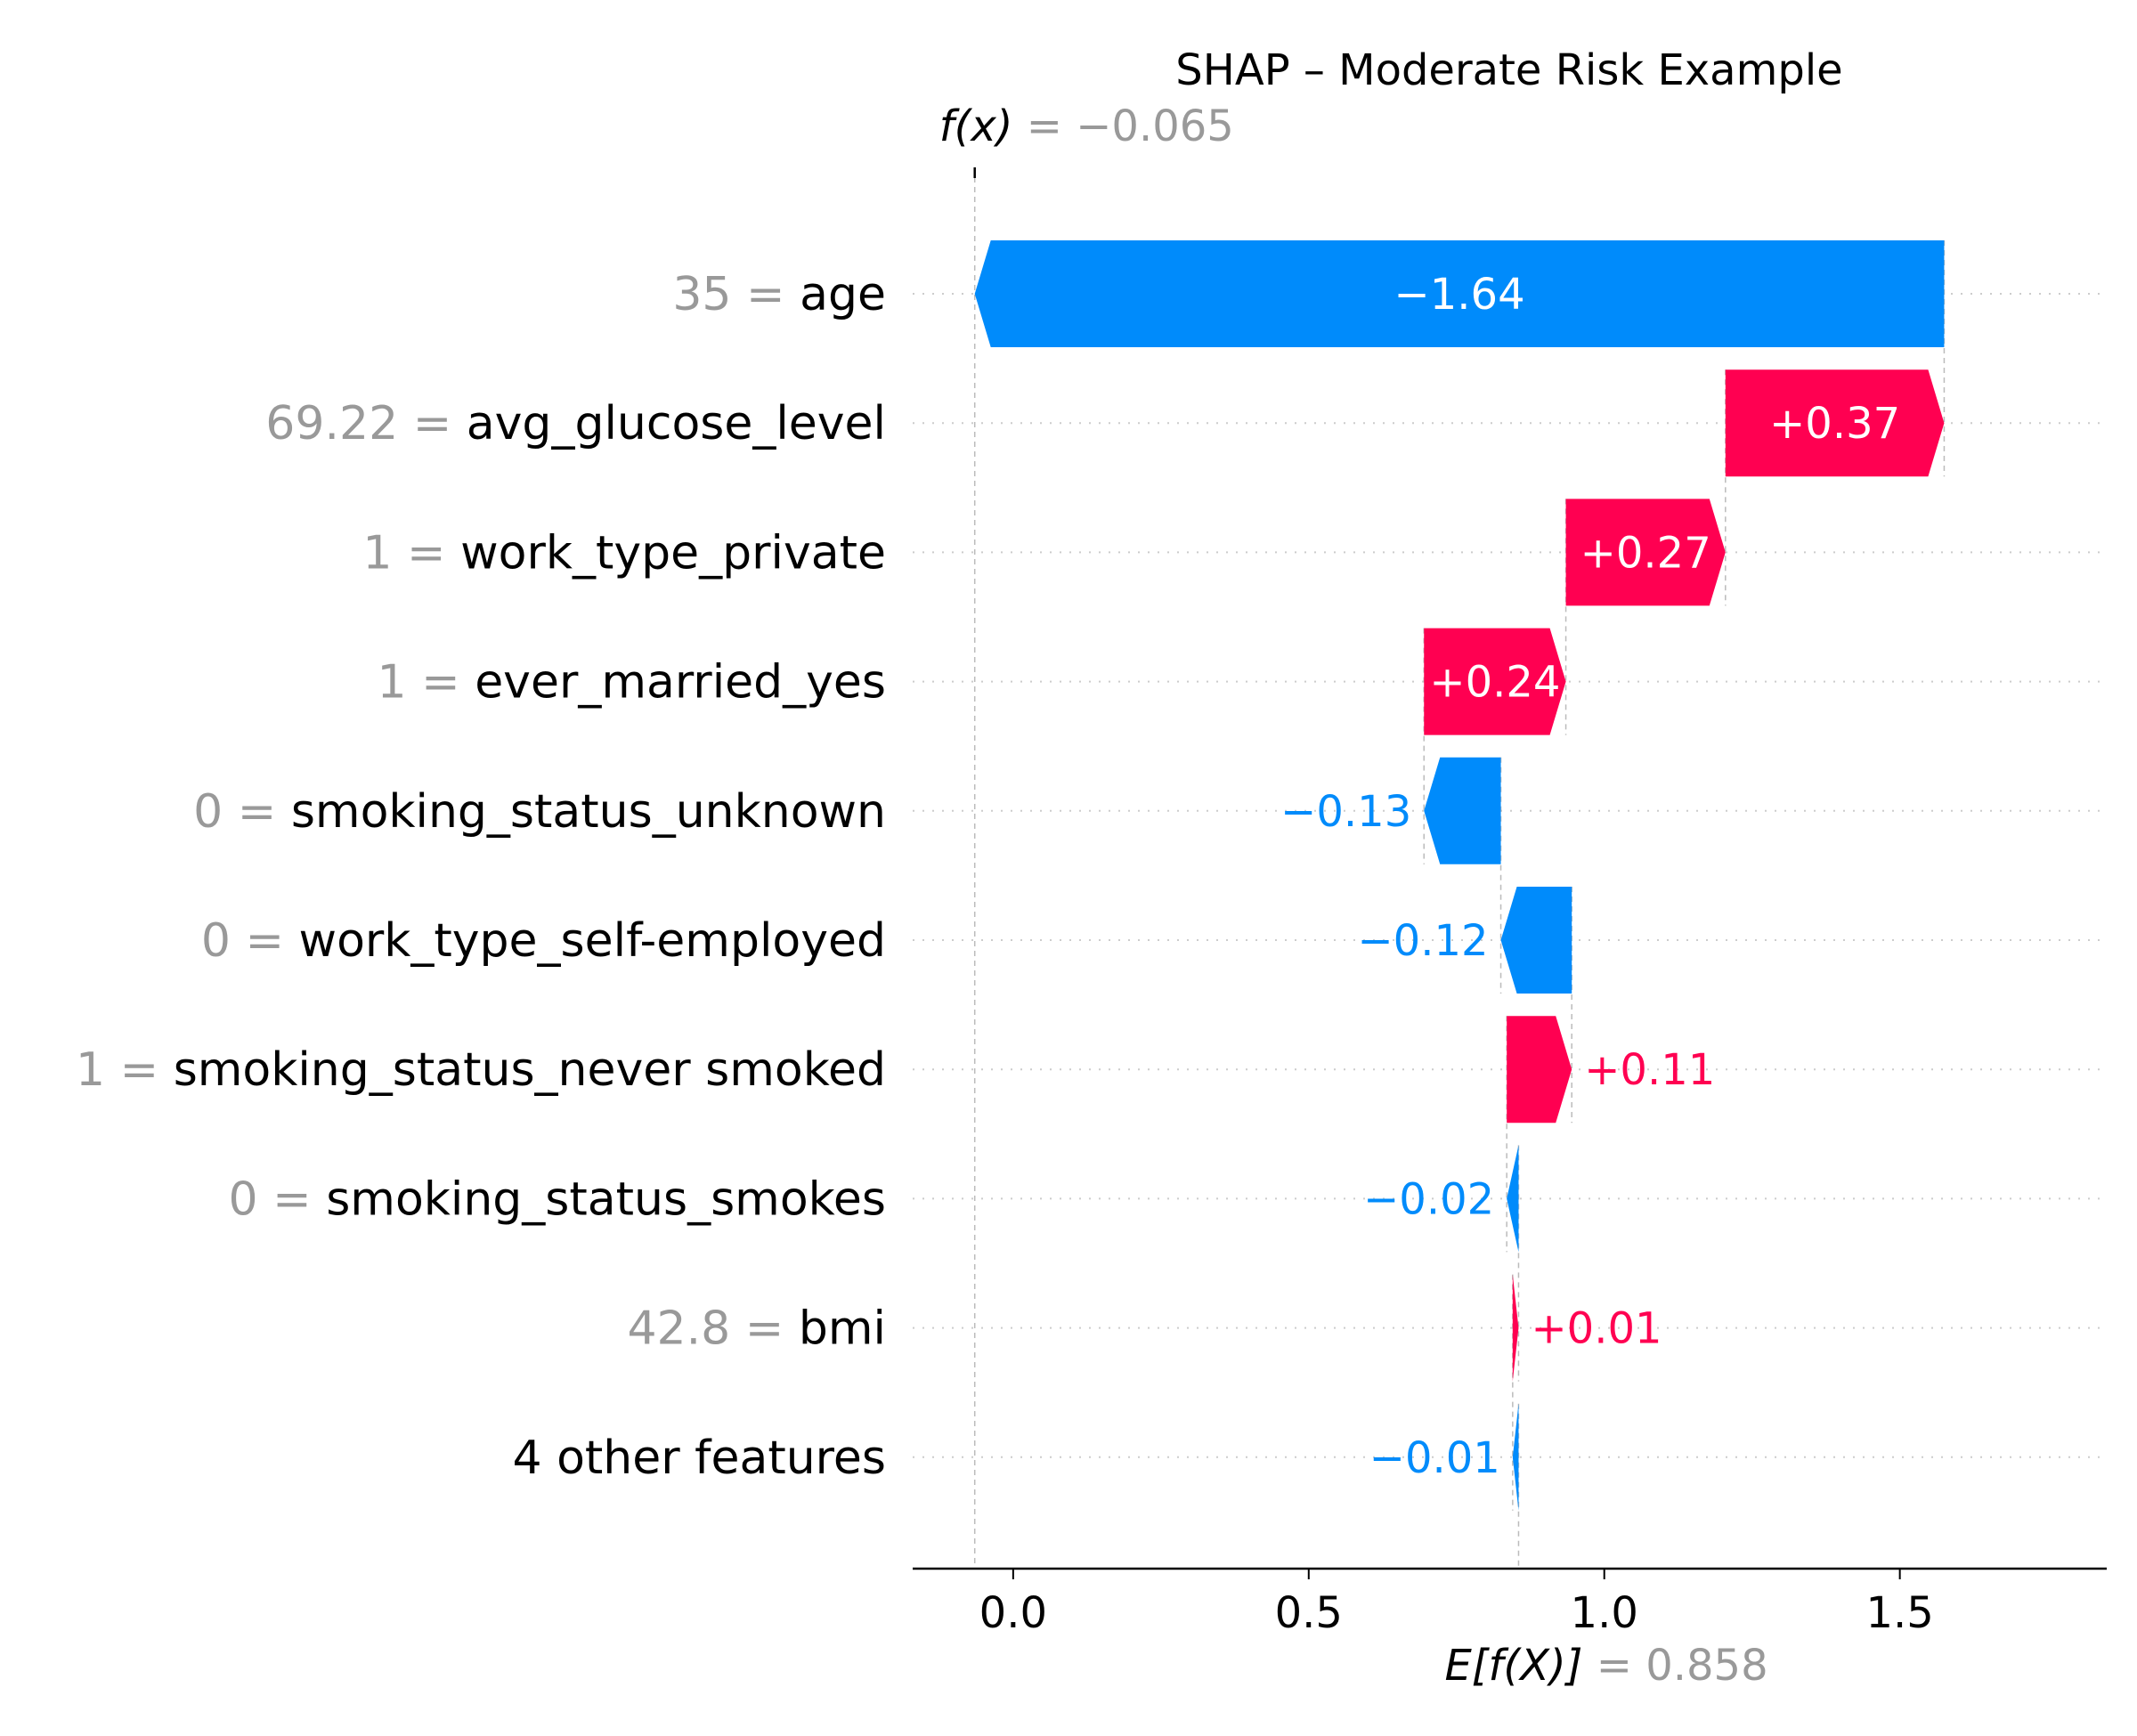  What do you see at coordinates (1536, 940) in the screenshot?
I see `bar-work-type-self-employed` at bounding box center [1536, 940].